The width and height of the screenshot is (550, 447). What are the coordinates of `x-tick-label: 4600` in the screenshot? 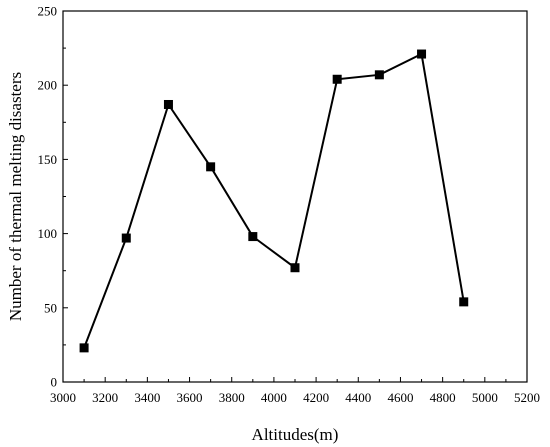 It's located at (400, 397).